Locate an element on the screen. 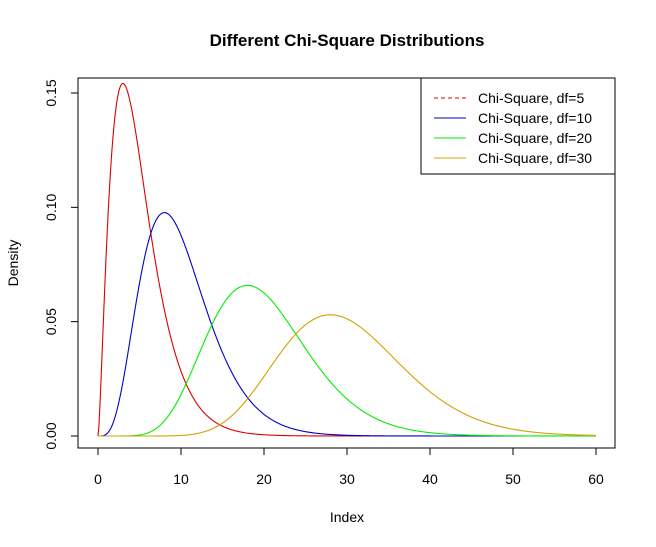 Image resolution: width=656 pixels, height=547 pixels. y-tick-label: 0.15 is located at coordinates (51, 92).